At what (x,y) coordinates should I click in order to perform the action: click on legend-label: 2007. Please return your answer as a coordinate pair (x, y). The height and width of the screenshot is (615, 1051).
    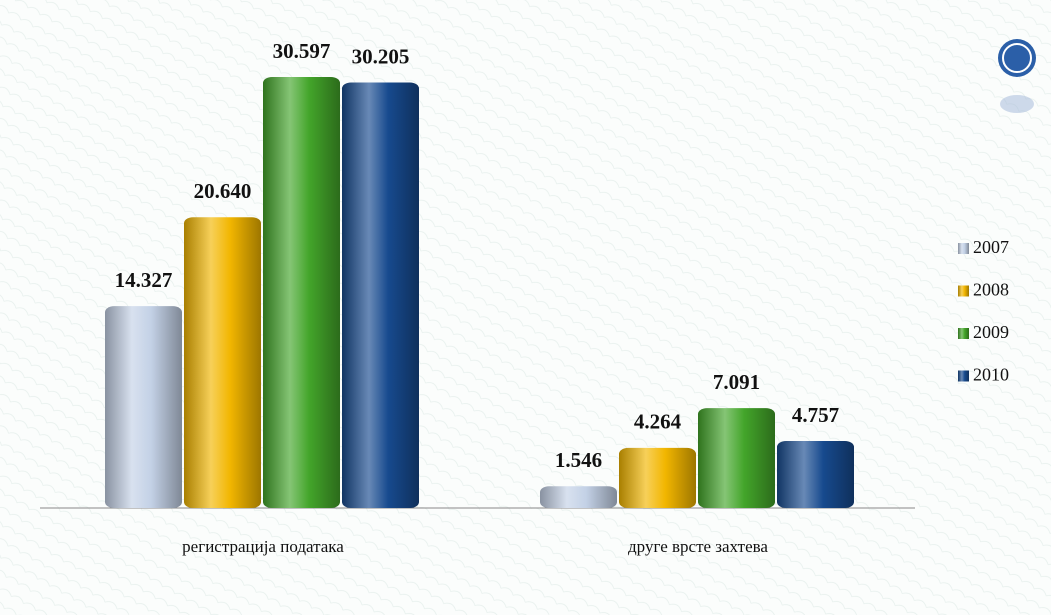
    Looking at the image, I should click on (991, 247).